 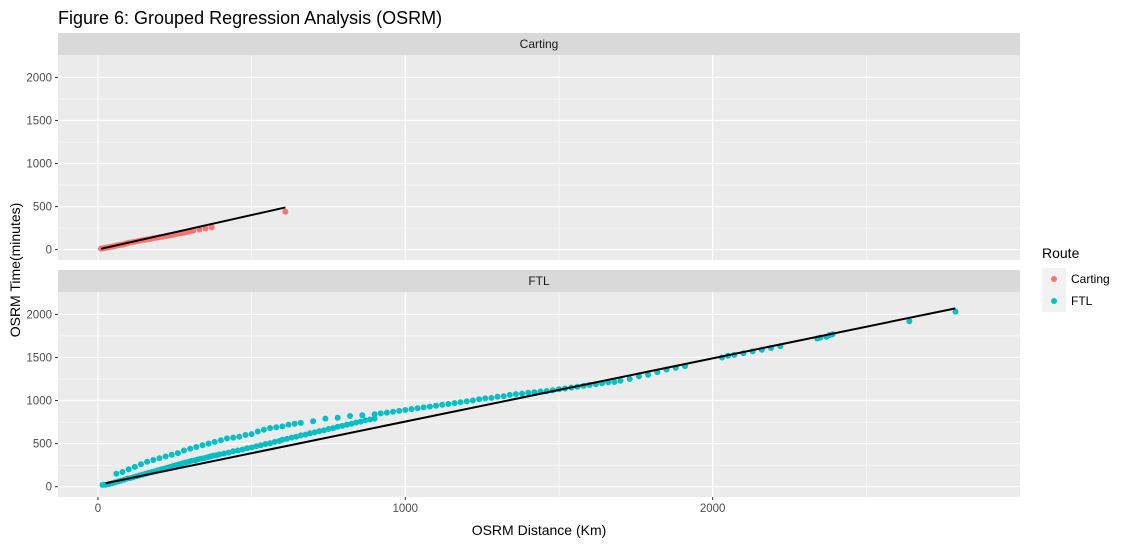 I want to click on legend: Route Carting FTL, so click(x=1076, y=278).